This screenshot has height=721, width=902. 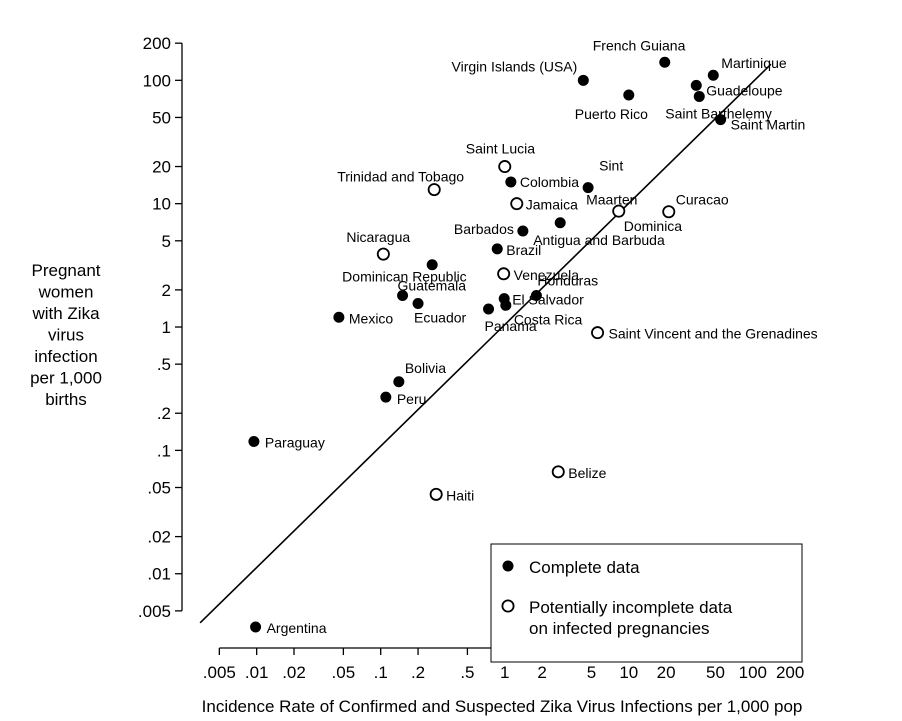 I want to click on legend-label: on infected pregnancies, so click(x=619, y=628).